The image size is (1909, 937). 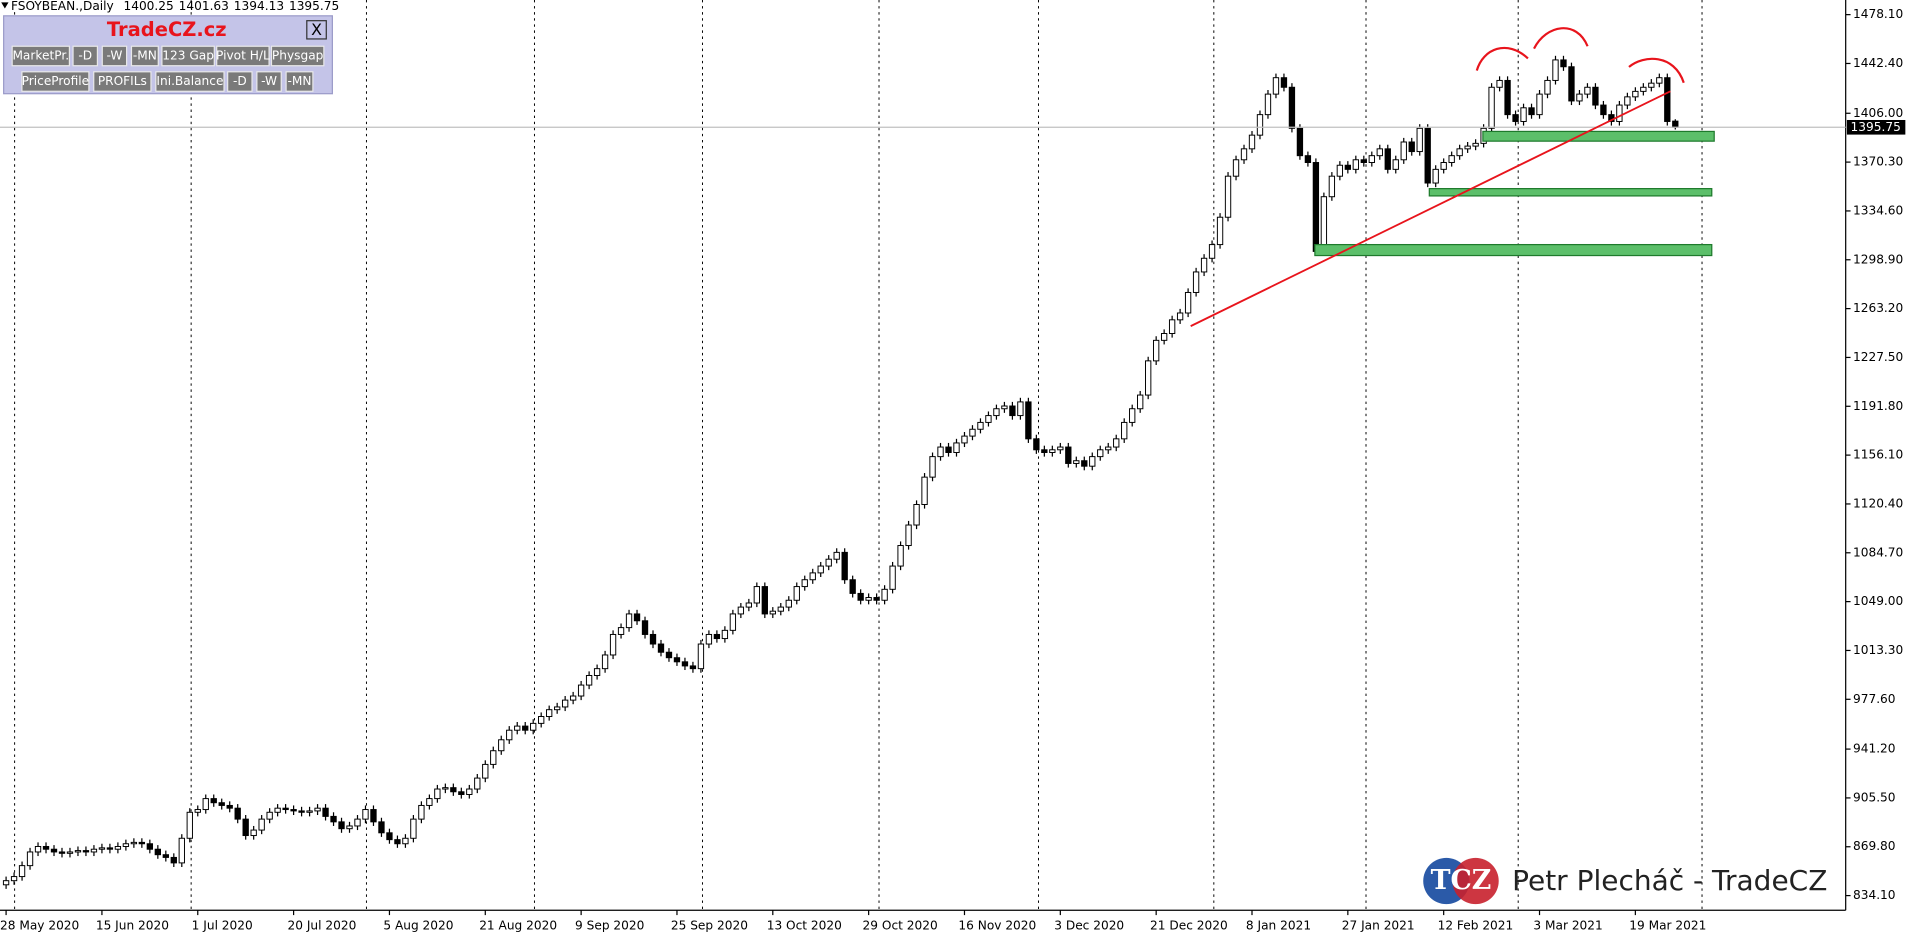 I want to click on x-tick-label: 16 Nov 2020, so click(x=997, y=926).